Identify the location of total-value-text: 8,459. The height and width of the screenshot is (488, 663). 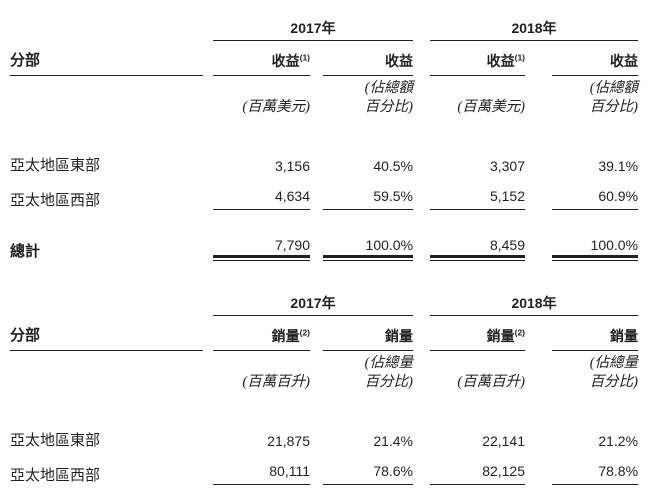
(478, 247).